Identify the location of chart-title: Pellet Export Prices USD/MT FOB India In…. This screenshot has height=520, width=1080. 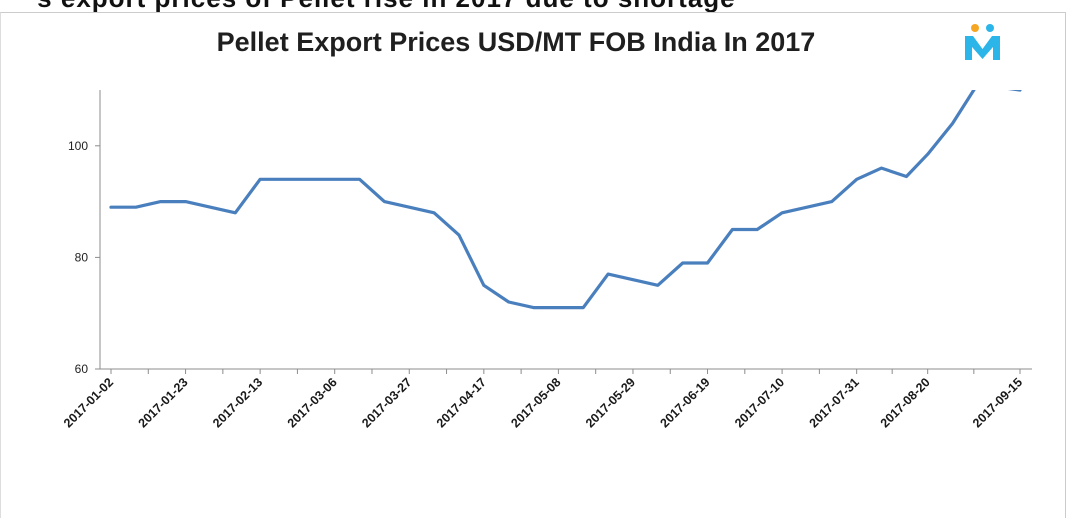
(516, 42).